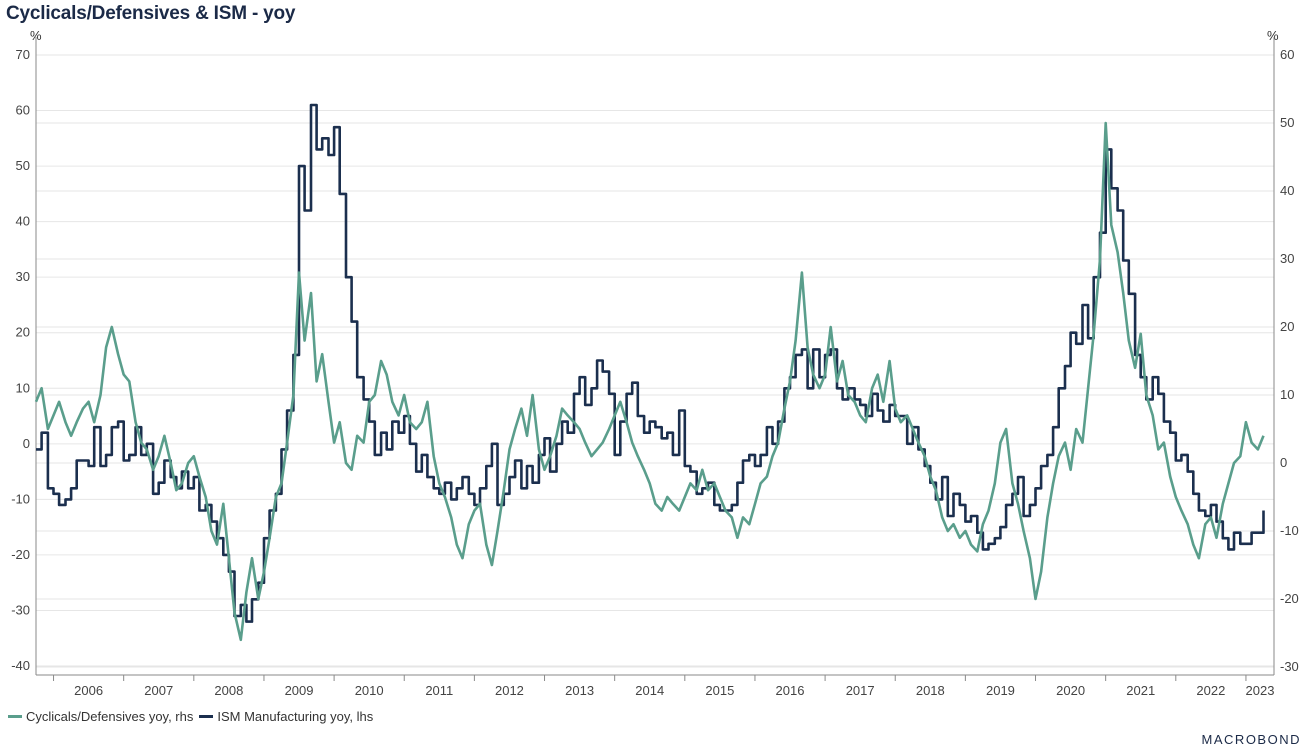 This screenshot has width=1311, height=756. I want to click on left-tick-label: 0, so click(26, 443).